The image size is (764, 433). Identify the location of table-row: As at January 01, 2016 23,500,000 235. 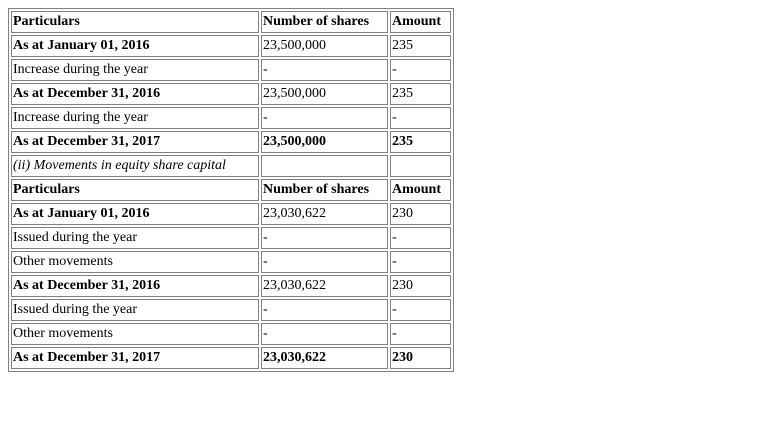
(231, 46).